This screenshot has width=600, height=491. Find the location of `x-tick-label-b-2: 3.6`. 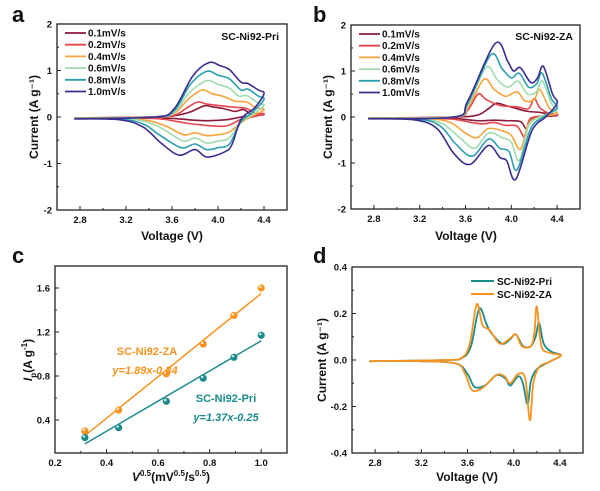

x-tick-label-b-2: 3.6 is located at coordinates (465, 219).